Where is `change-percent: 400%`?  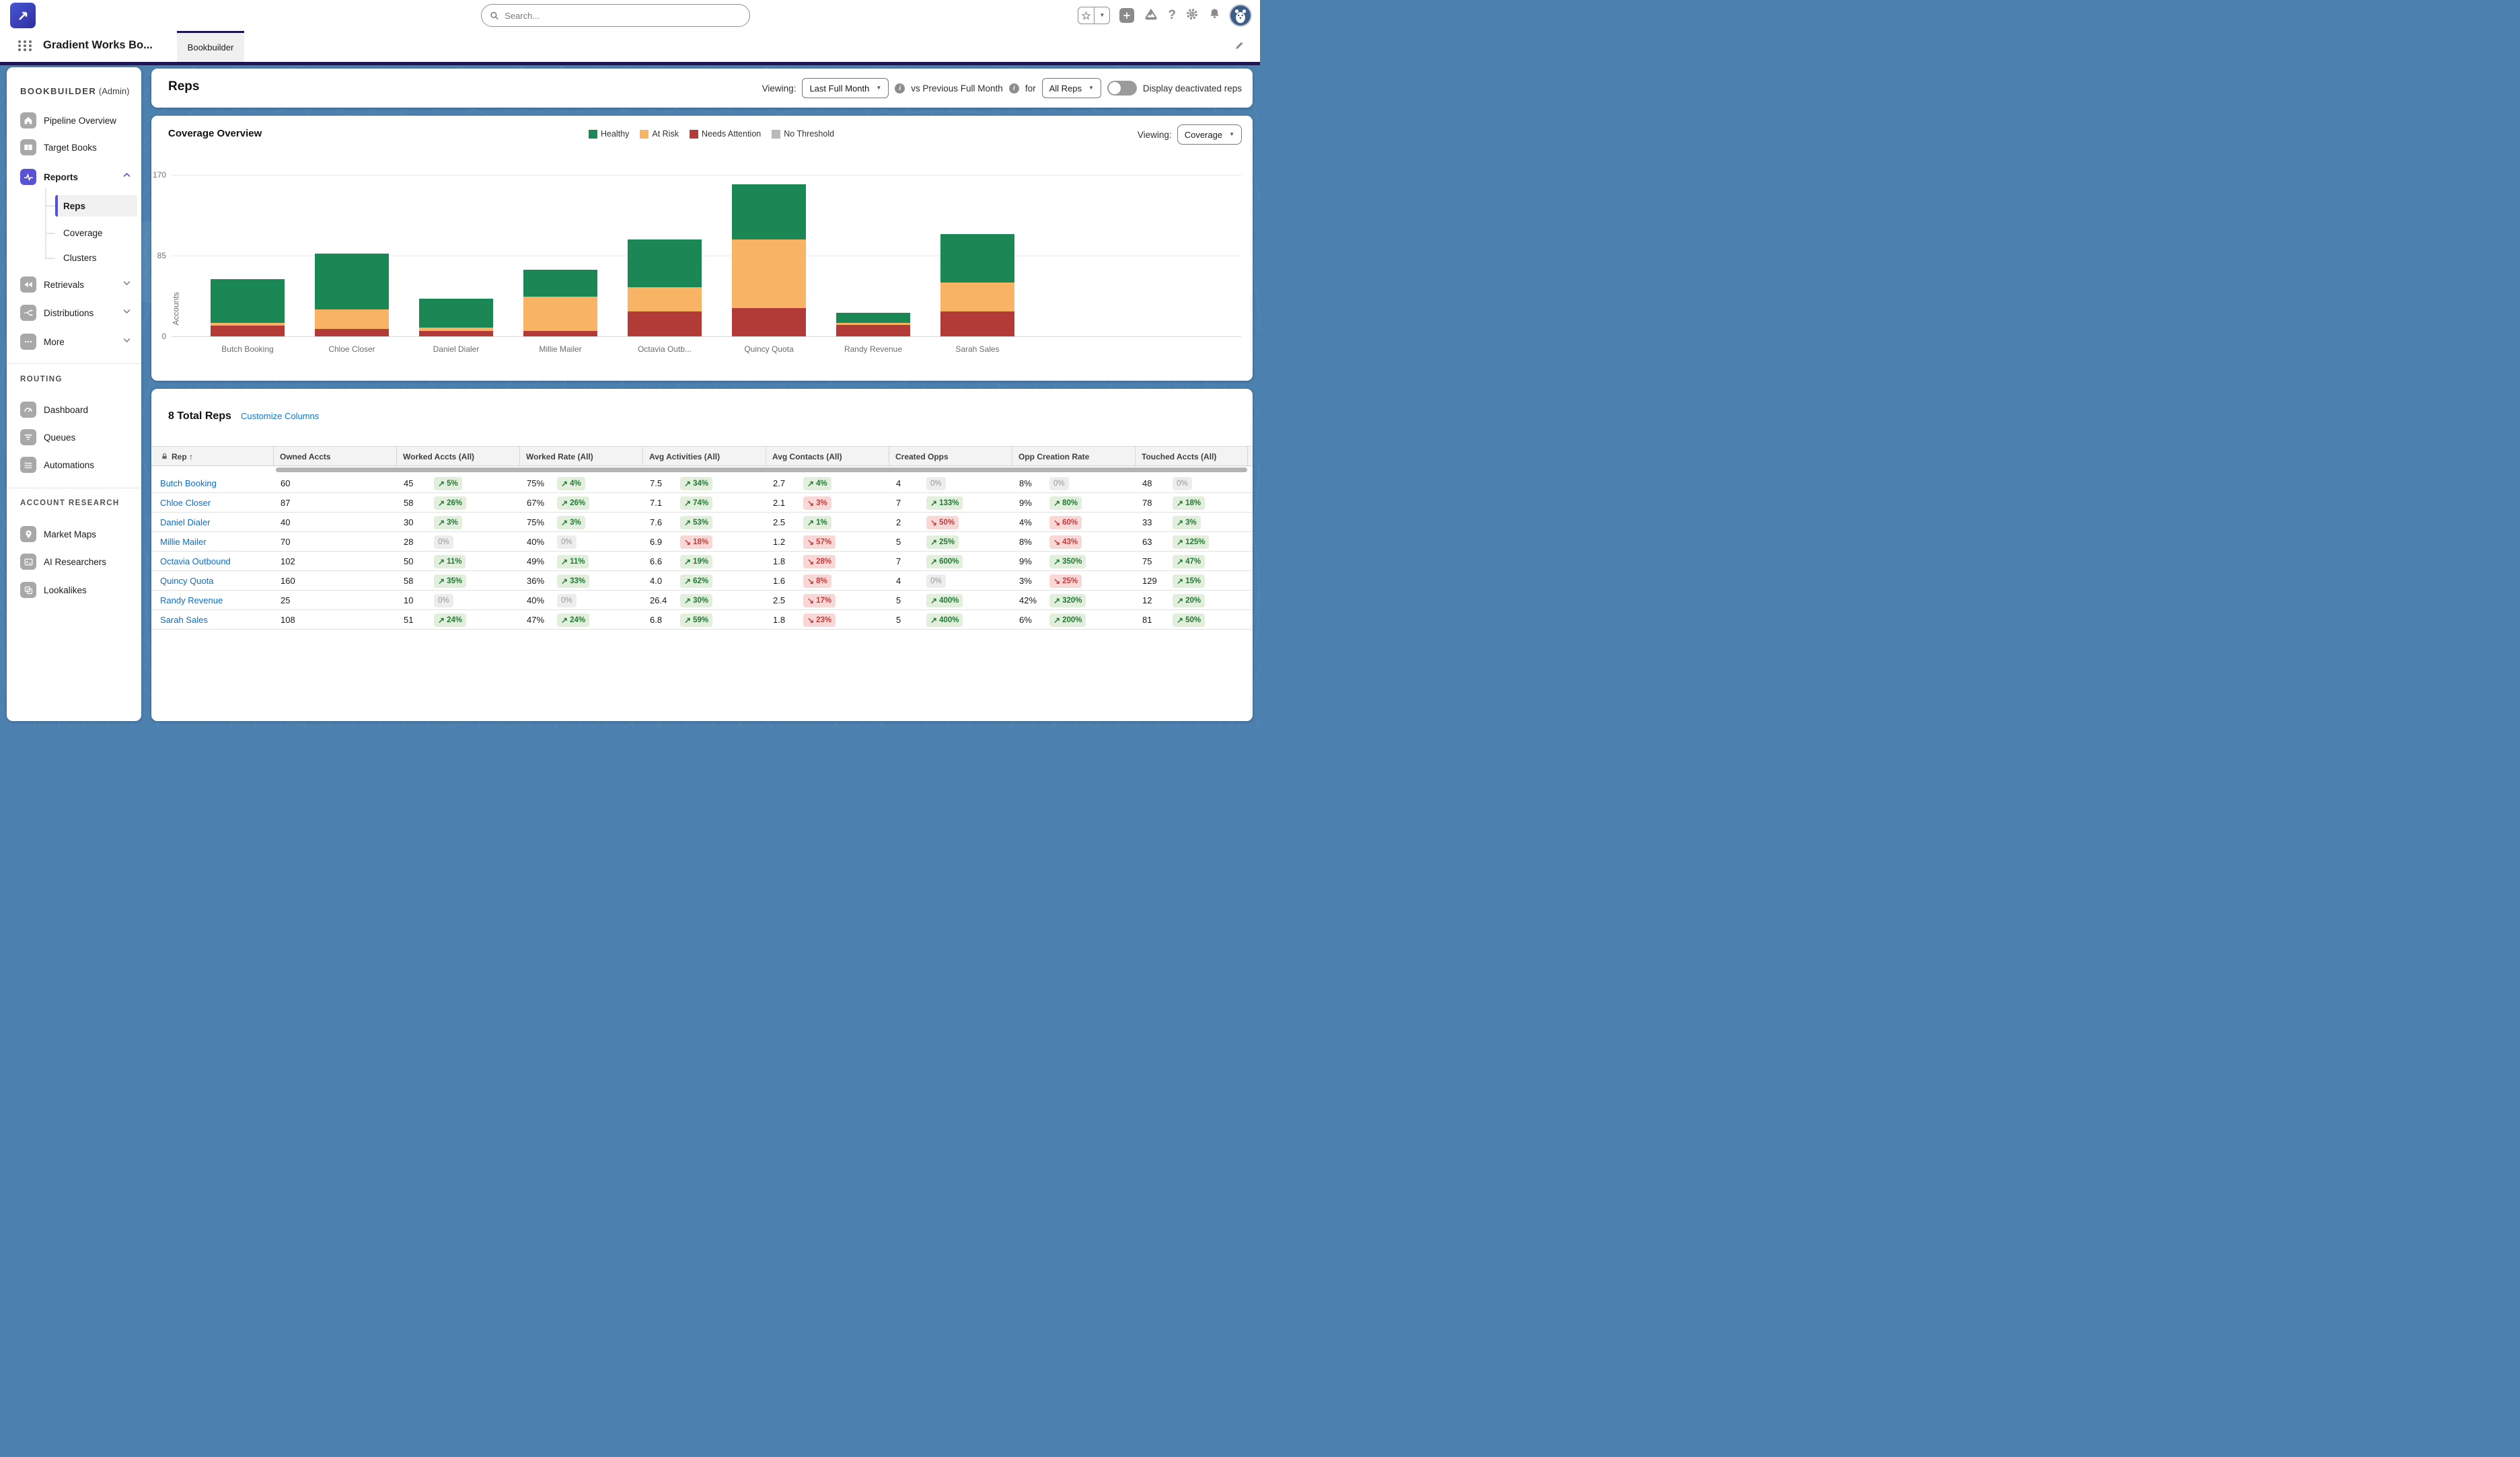
change-percent: 400% is located at coordinates (949, 619).